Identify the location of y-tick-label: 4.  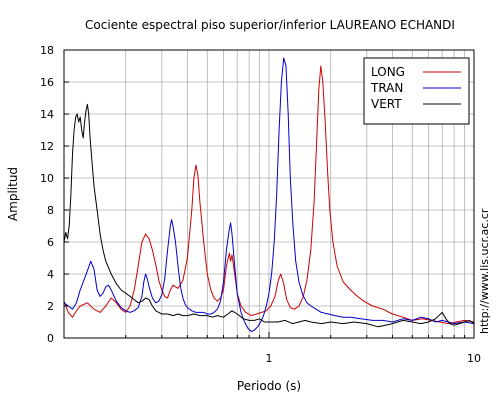
(50, 274).